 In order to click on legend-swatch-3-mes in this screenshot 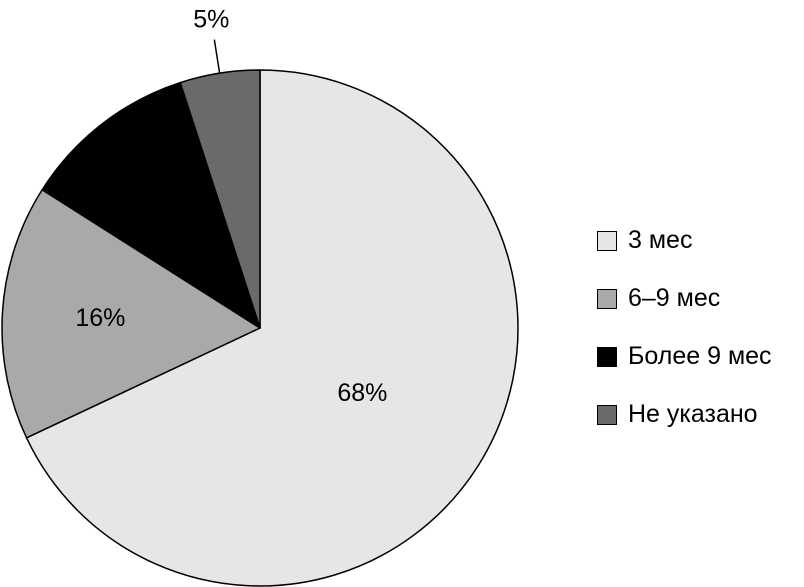, I will do `click(607, 240)`.